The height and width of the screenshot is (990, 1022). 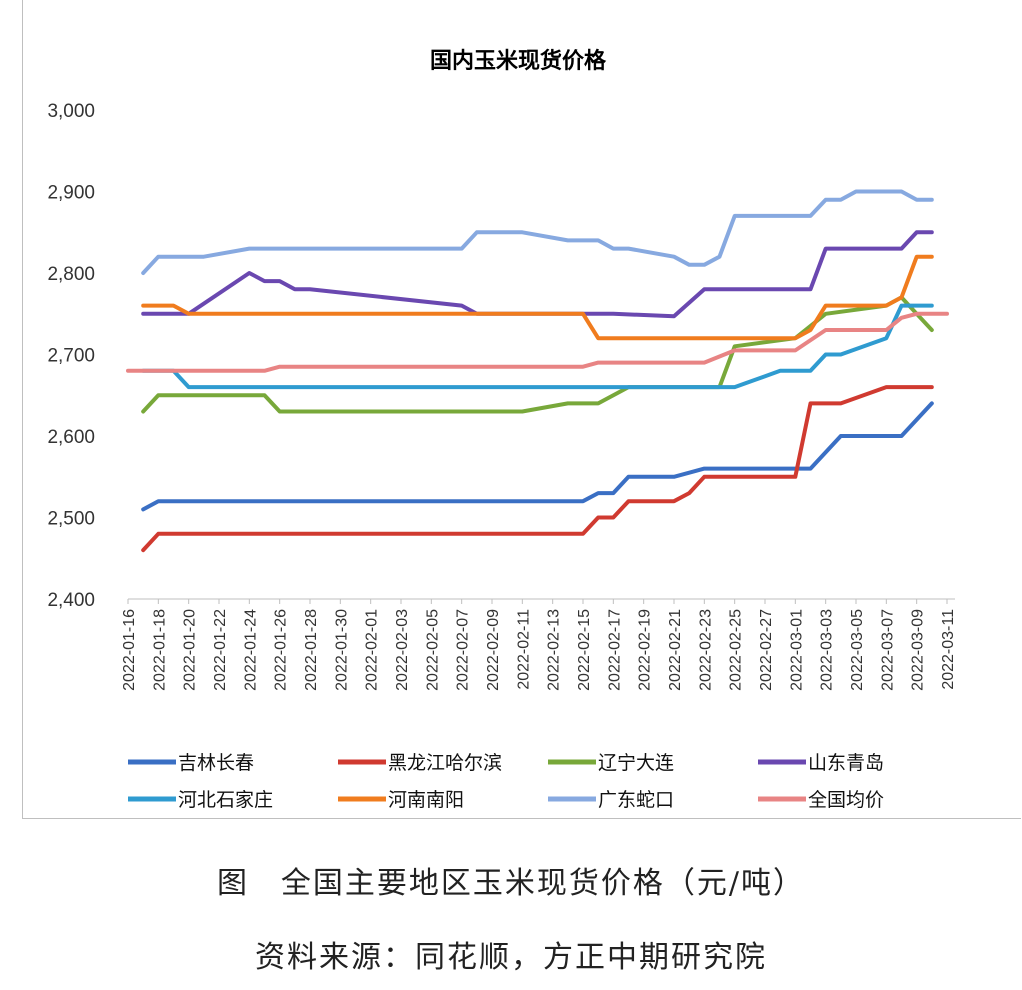 I want to click on source-note: 资料来源：同花顺，方正中期研究院, so click(x=511, y=957).